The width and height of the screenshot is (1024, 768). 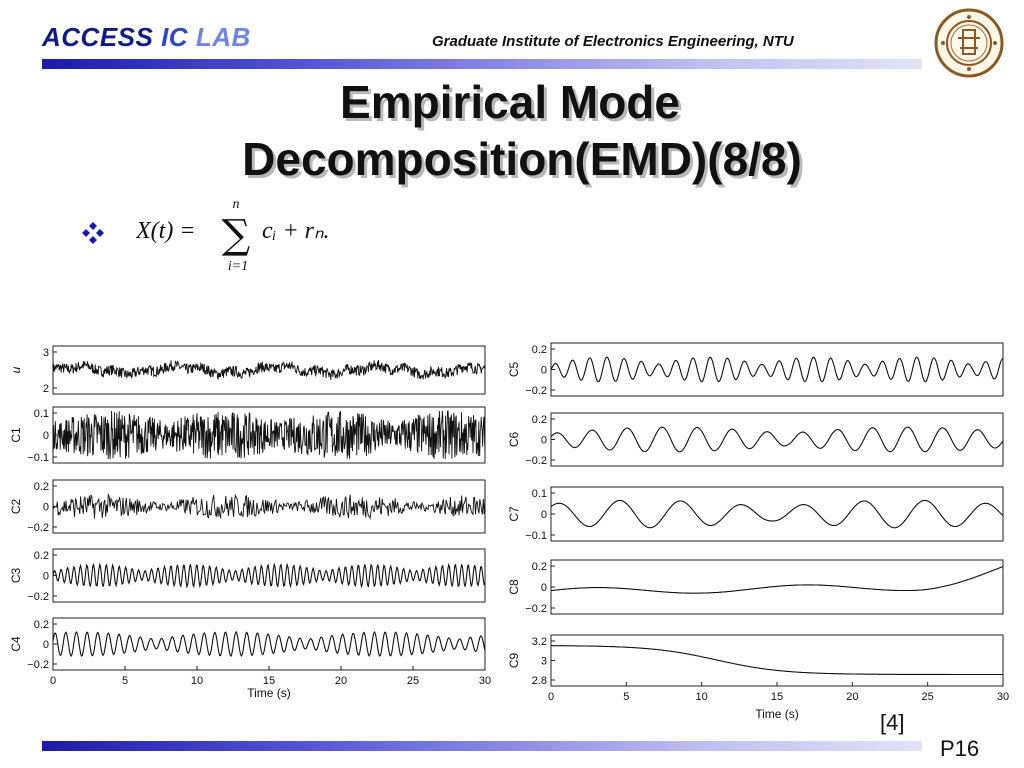 I want to click on ytick-label-C2: −0.2, so click(x=38, y=528).